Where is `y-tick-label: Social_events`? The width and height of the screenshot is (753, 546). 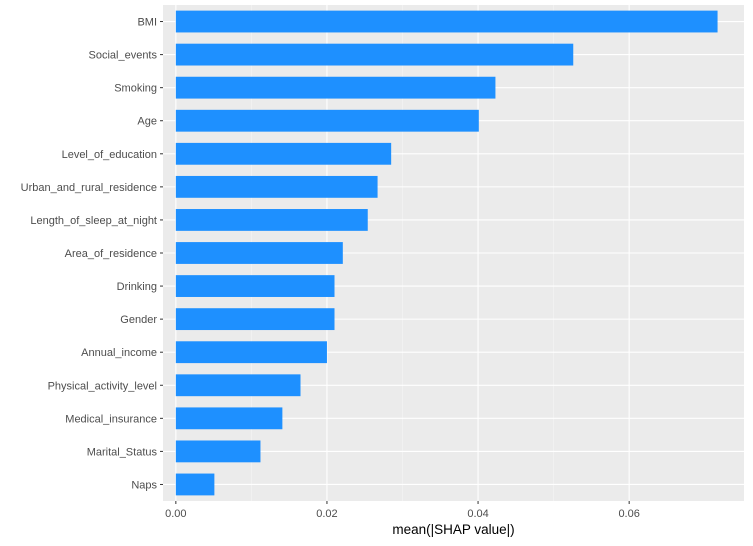
y-tick-label: Social_events is located at coordinates (123, 56).